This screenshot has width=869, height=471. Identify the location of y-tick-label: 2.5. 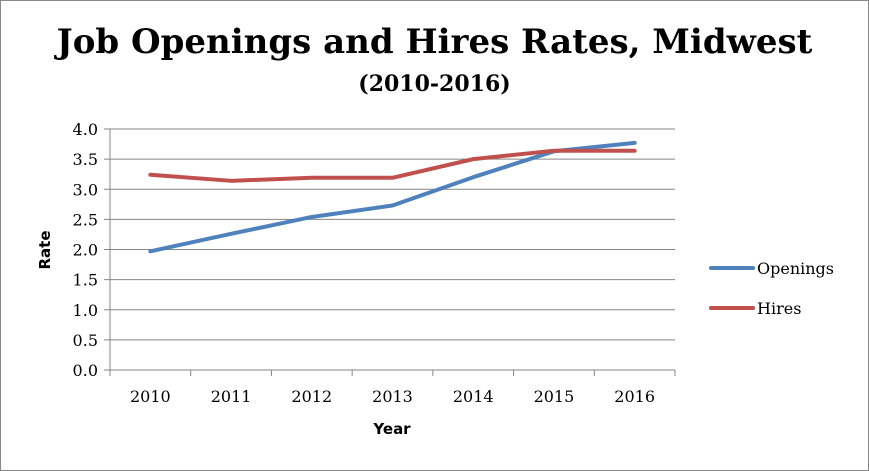
(85, 219).